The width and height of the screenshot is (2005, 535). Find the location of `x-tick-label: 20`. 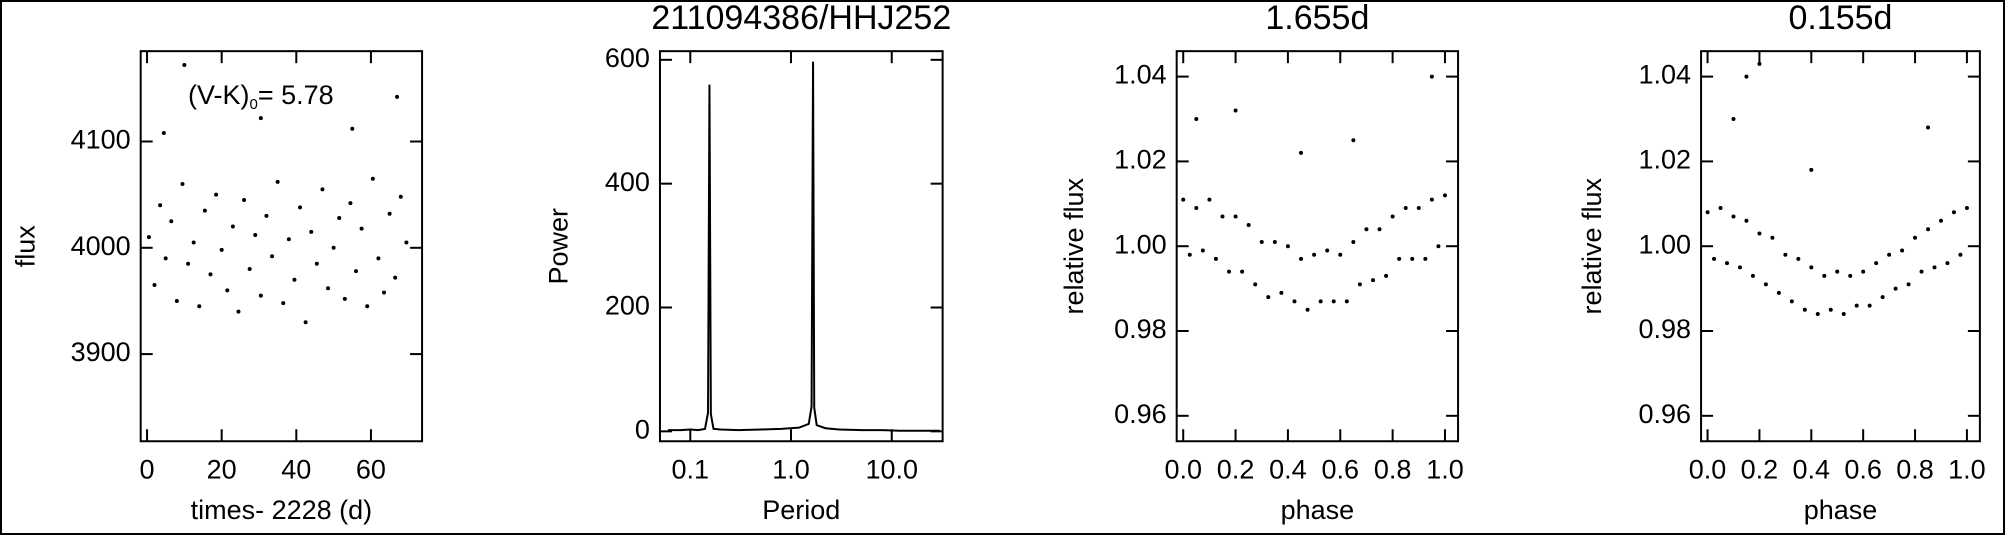

x-tick-label: 20 is located at coordinates (222, 469).